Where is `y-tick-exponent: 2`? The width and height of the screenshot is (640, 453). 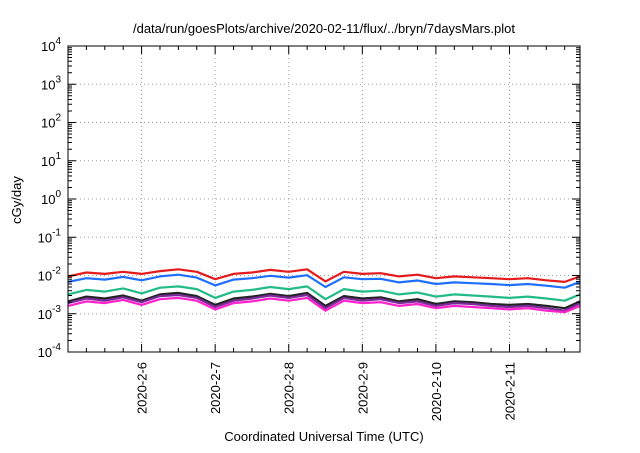 y-tick-exponent: 2 is located at coordinates (58, 118).